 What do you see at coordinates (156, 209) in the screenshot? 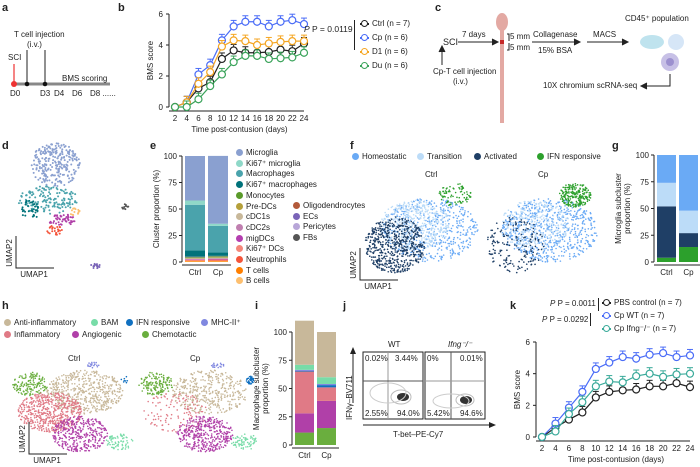
I see `y-axis-label: Cluster proportion (%)` at bounding box center [156, 209].